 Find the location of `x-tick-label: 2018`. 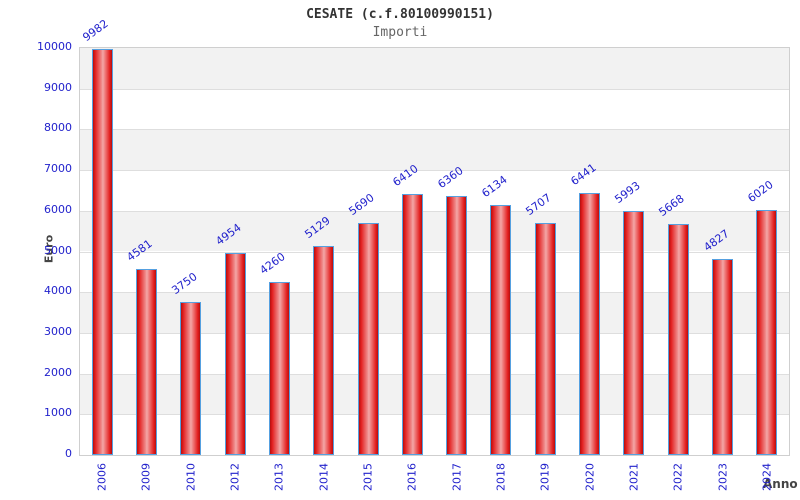

x-tick-label: 2018 is located at coordinates (501, 477).